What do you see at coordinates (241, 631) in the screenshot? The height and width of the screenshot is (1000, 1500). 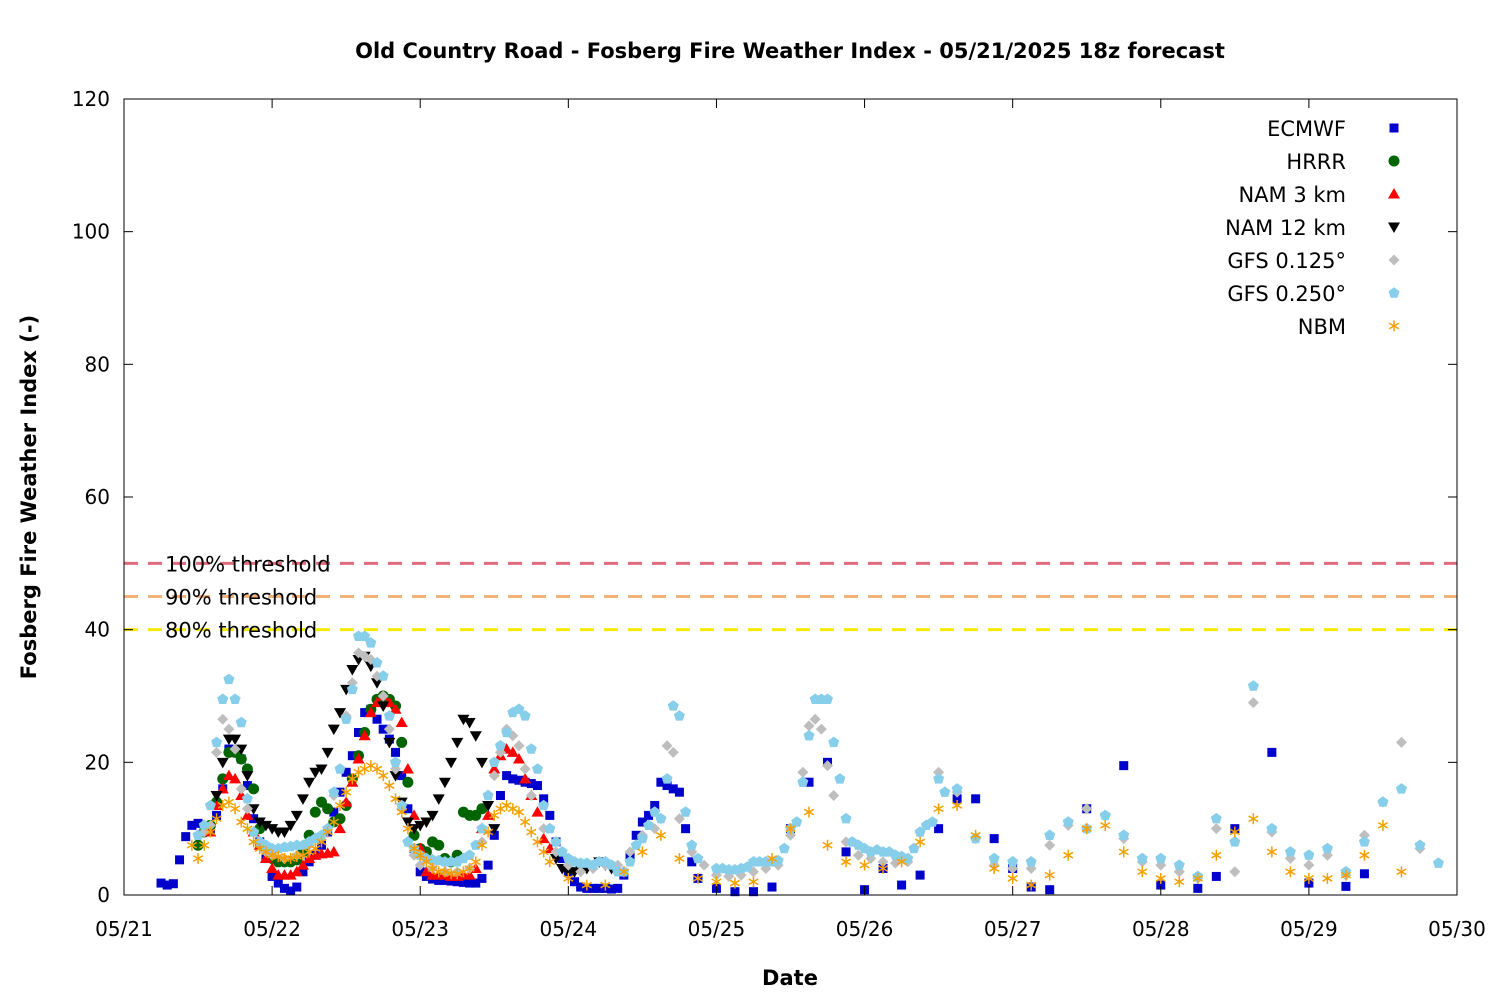 I see `threshold-label: 80% threshold` at bounding box center [241, 631].